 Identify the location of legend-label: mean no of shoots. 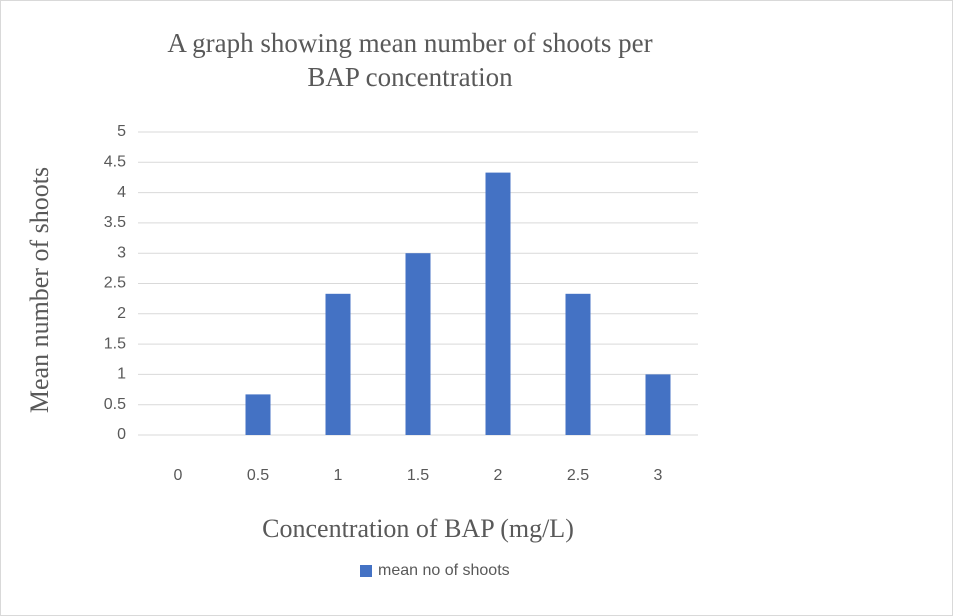
(444, 570).